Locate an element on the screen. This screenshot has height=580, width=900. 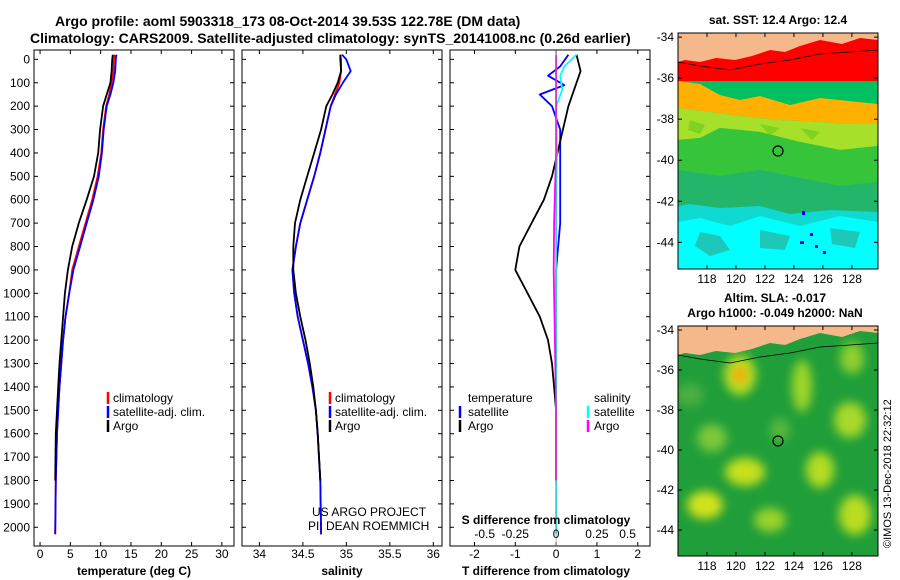
depth-tick-label: 400 is located at coordinates (20, 153).